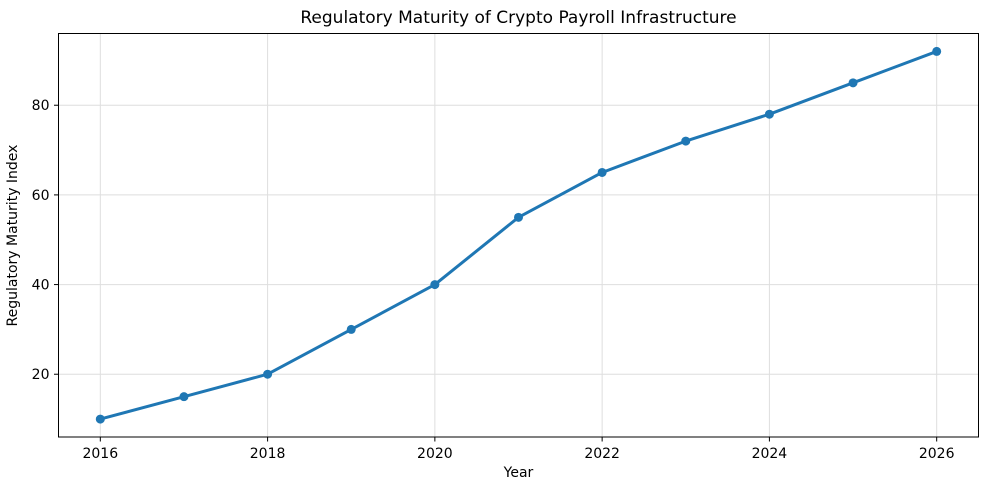 The image size is (989, 490). What do you see at coordinates (518, 473) in the screenshot?
I see `x-axis-label: Year` at bounding box center [518, 473].